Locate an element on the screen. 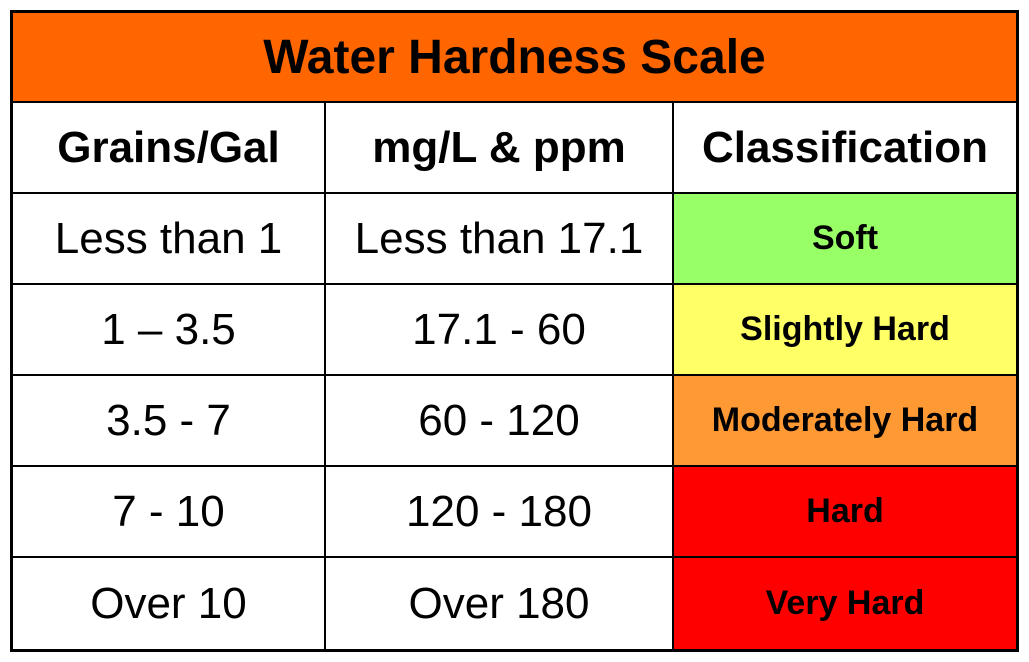 The width and height of the screenshot is (1029, 662). table-row: Over 10 Over 180 Very Hard is located at coordinates (514, 603).